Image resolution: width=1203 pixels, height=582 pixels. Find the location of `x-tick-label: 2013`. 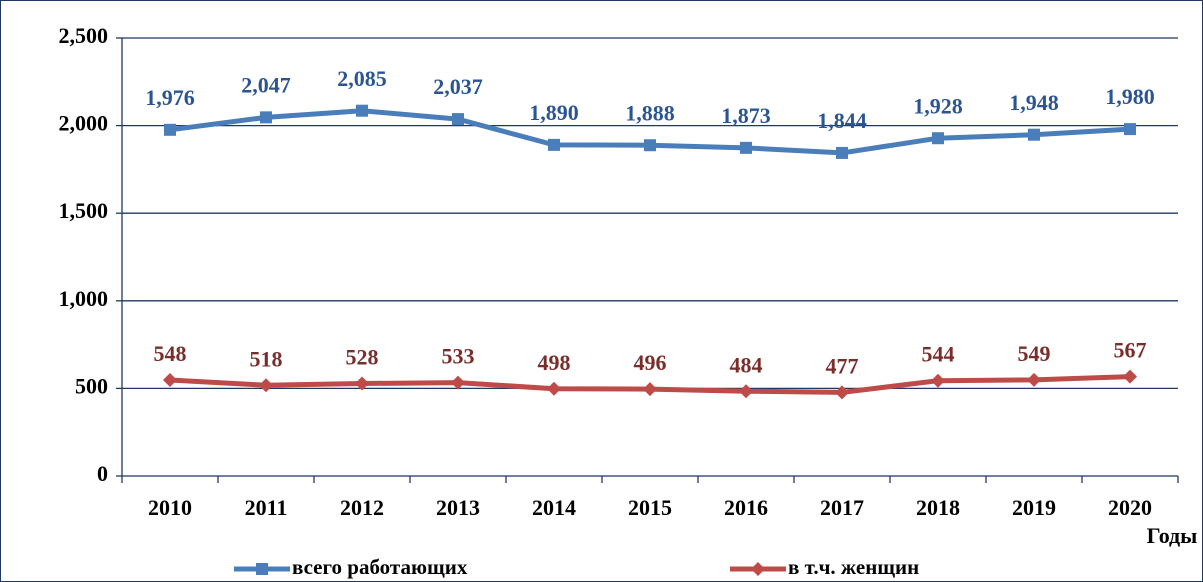

x-tick-label: 2013 is located at coordinates (458, 507).